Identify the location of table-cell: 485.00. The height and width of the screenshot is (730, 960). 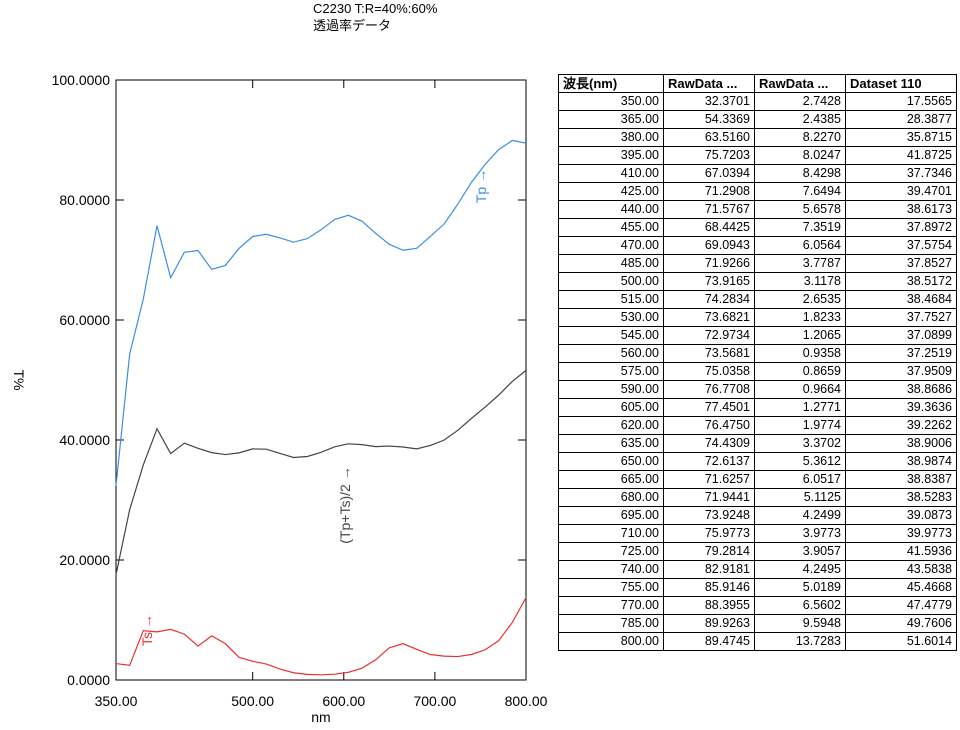
(611, 263).